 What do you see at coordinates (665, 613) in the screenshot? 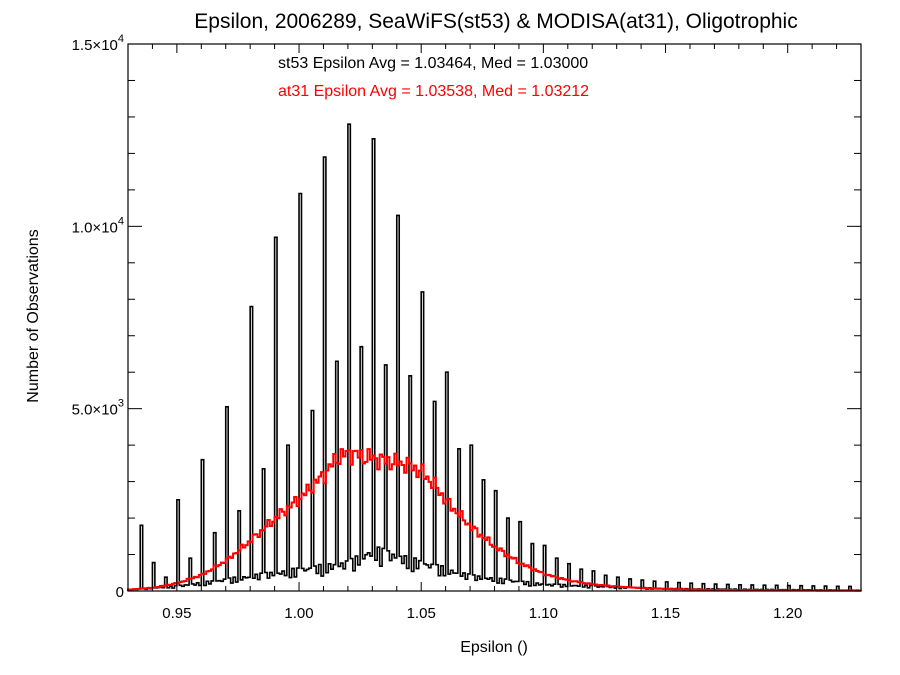
I see `x-tick-label: 1.15` at bounding box center [665, 613].